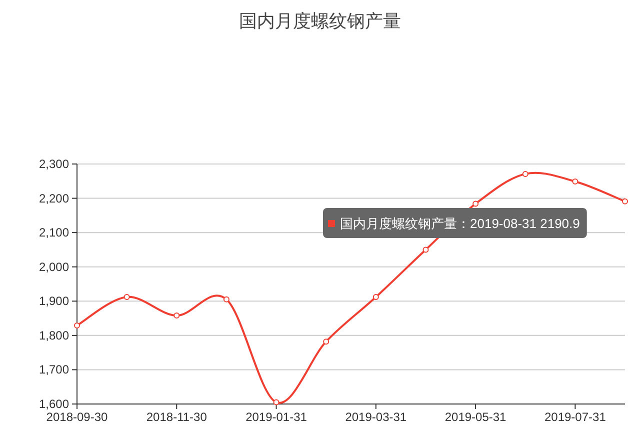  I want to click on x-tick-label: 2019-01-31, so click(277, 417).